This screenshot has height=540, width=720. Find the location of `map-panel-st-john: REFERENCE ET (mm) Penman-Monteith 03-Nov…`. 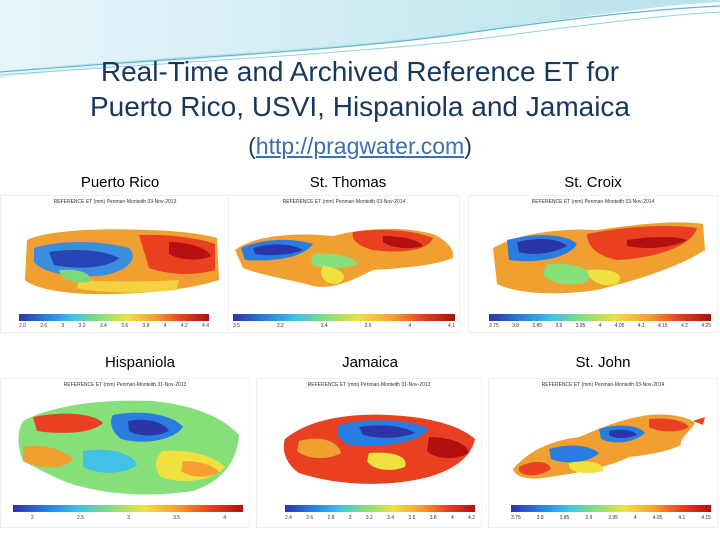

map-panel-st-john: REFERENCE ET (mm) Penman-Monteith 03-Nov… is located at coordinates (603, 453).